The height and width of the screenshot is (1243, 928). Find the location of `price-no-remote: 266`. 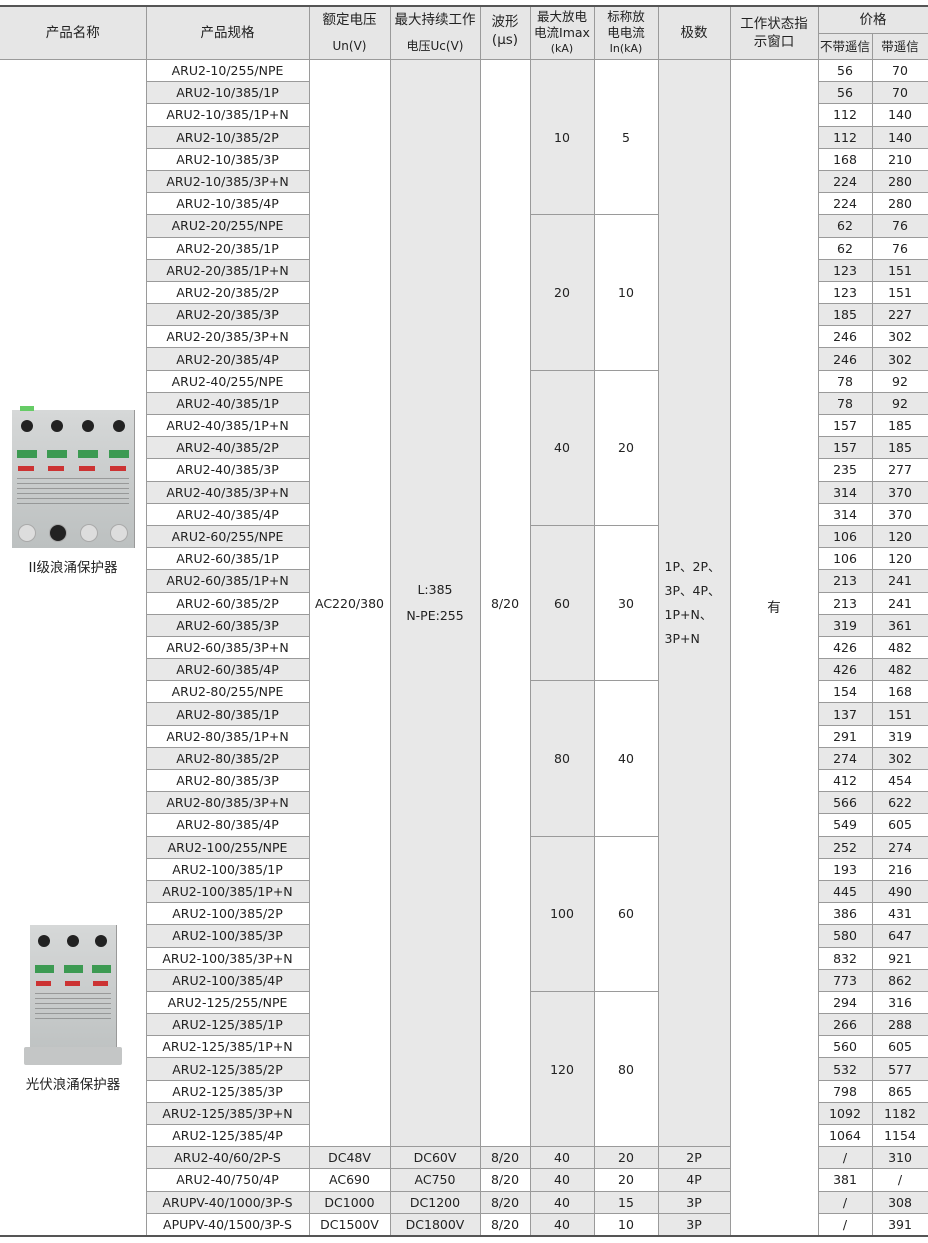

price-no-remote: 266 is located at coordinates (845, 1025).